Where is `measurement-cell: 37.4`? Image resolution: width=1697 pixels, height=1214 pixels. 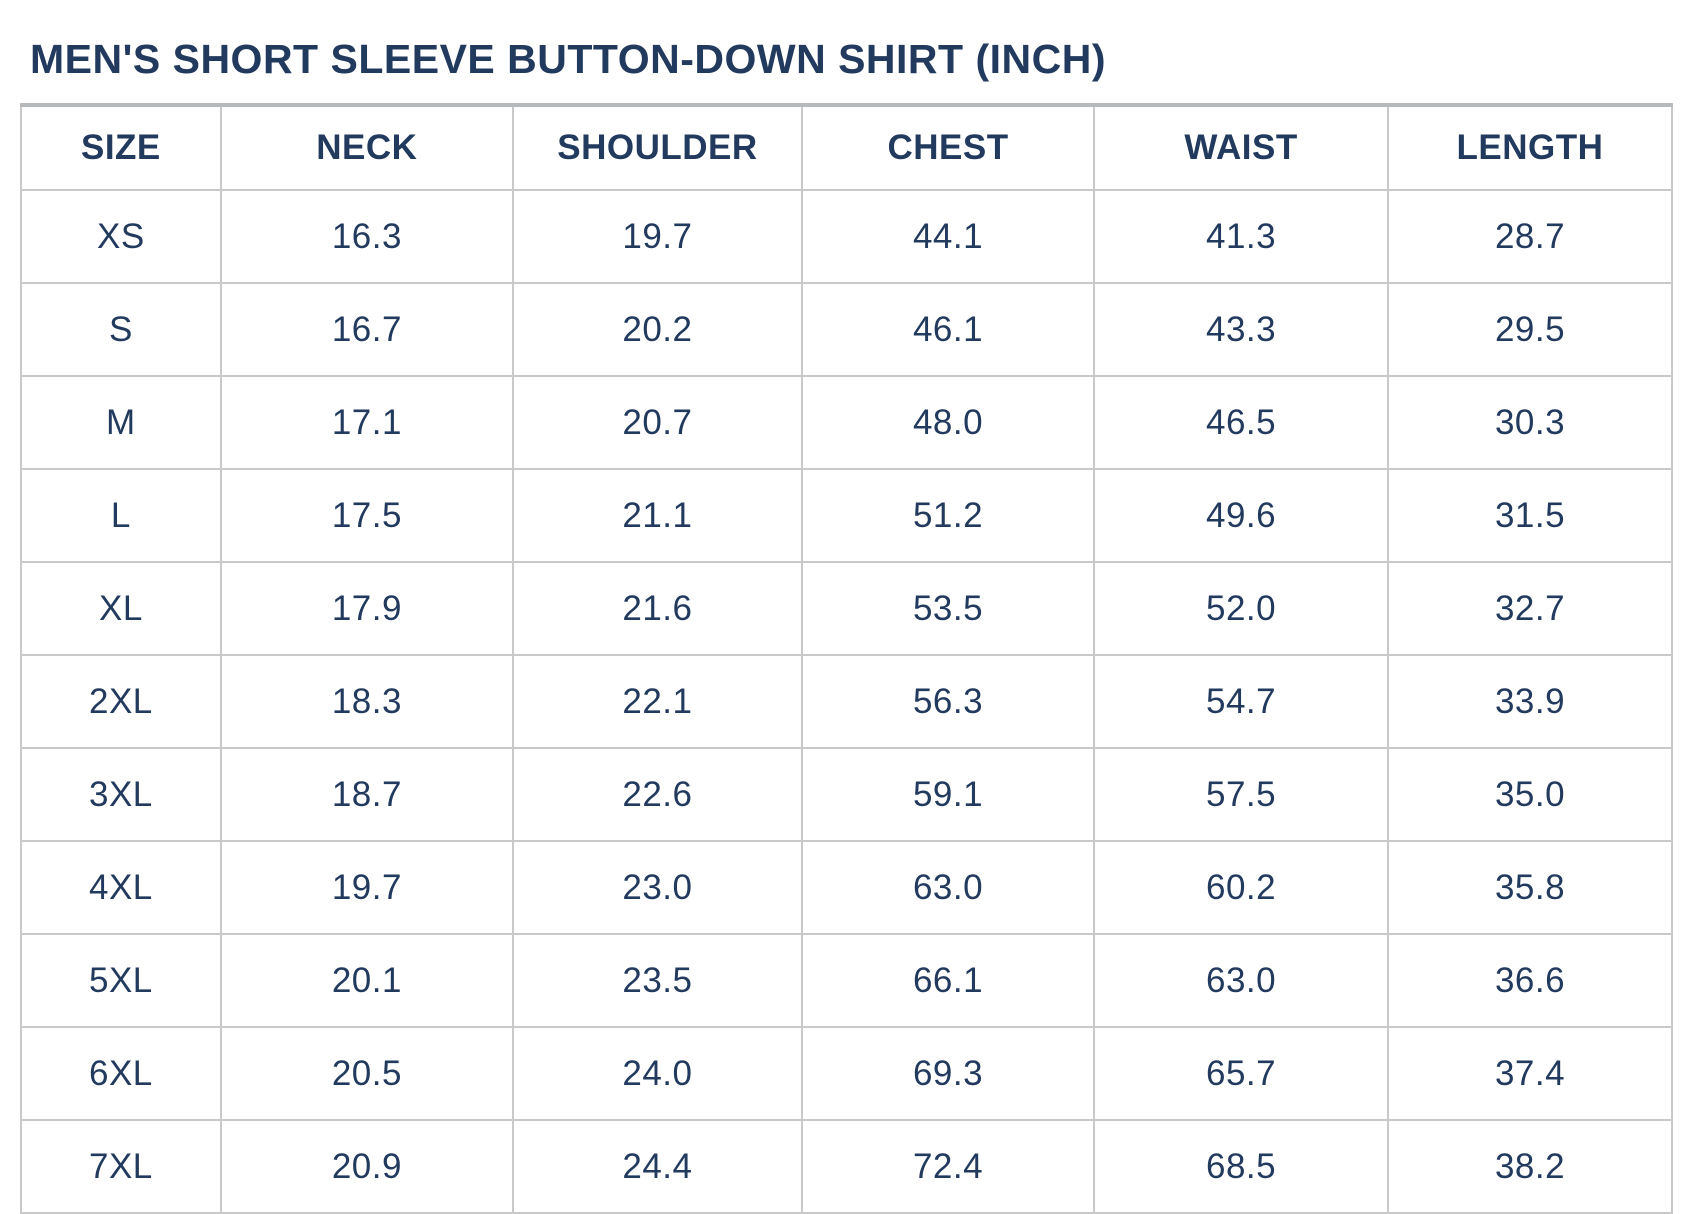 measurement-cell: 37.4 is located at coordinates (1530, 1073).